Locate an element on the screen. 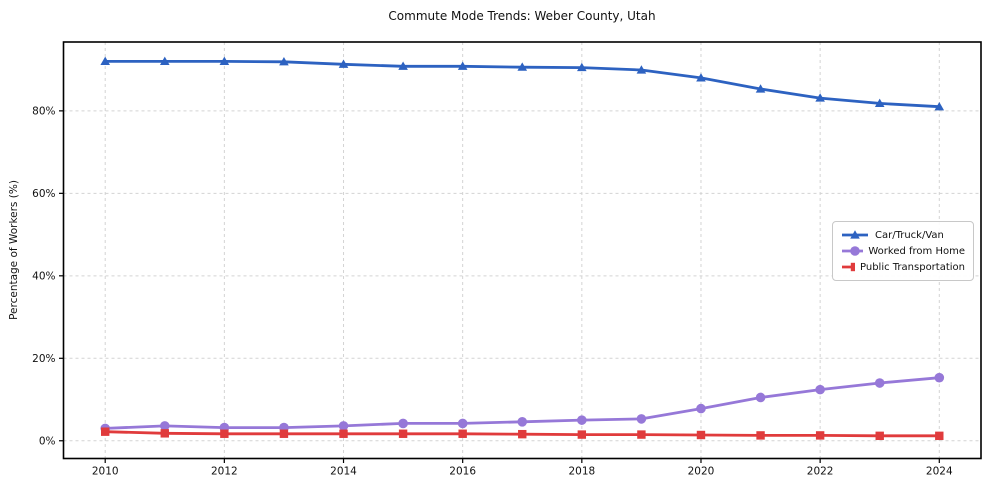 This screenshot has height=490, width=990. legend-marker-worked-from-home is located at coordinates (855, 251).